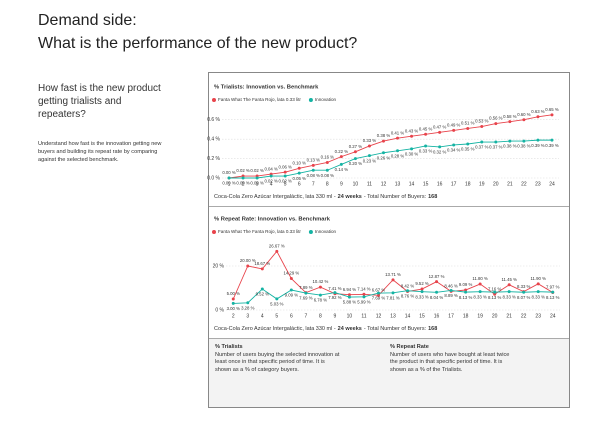  What do you see at coordinates (509, 316) in the screenshot?
I see `x-tick-label: 21` at bounding box center [509, 316].